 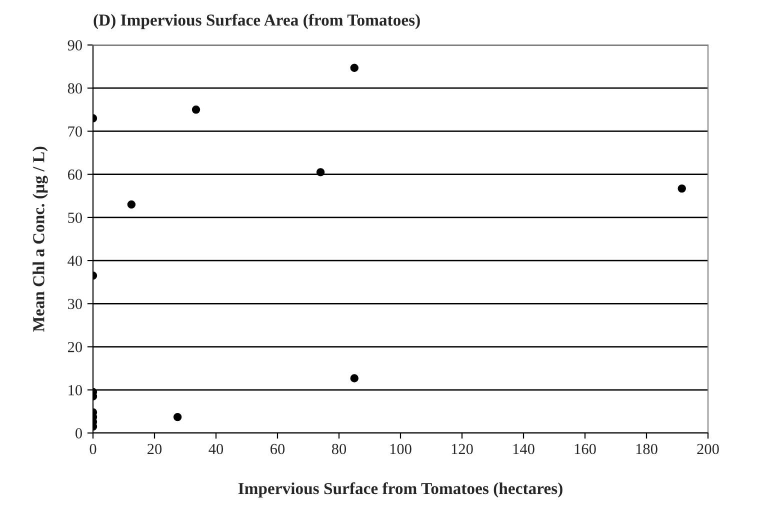 I want to click on y-tick-label: 90, so click(x=75, y=45).